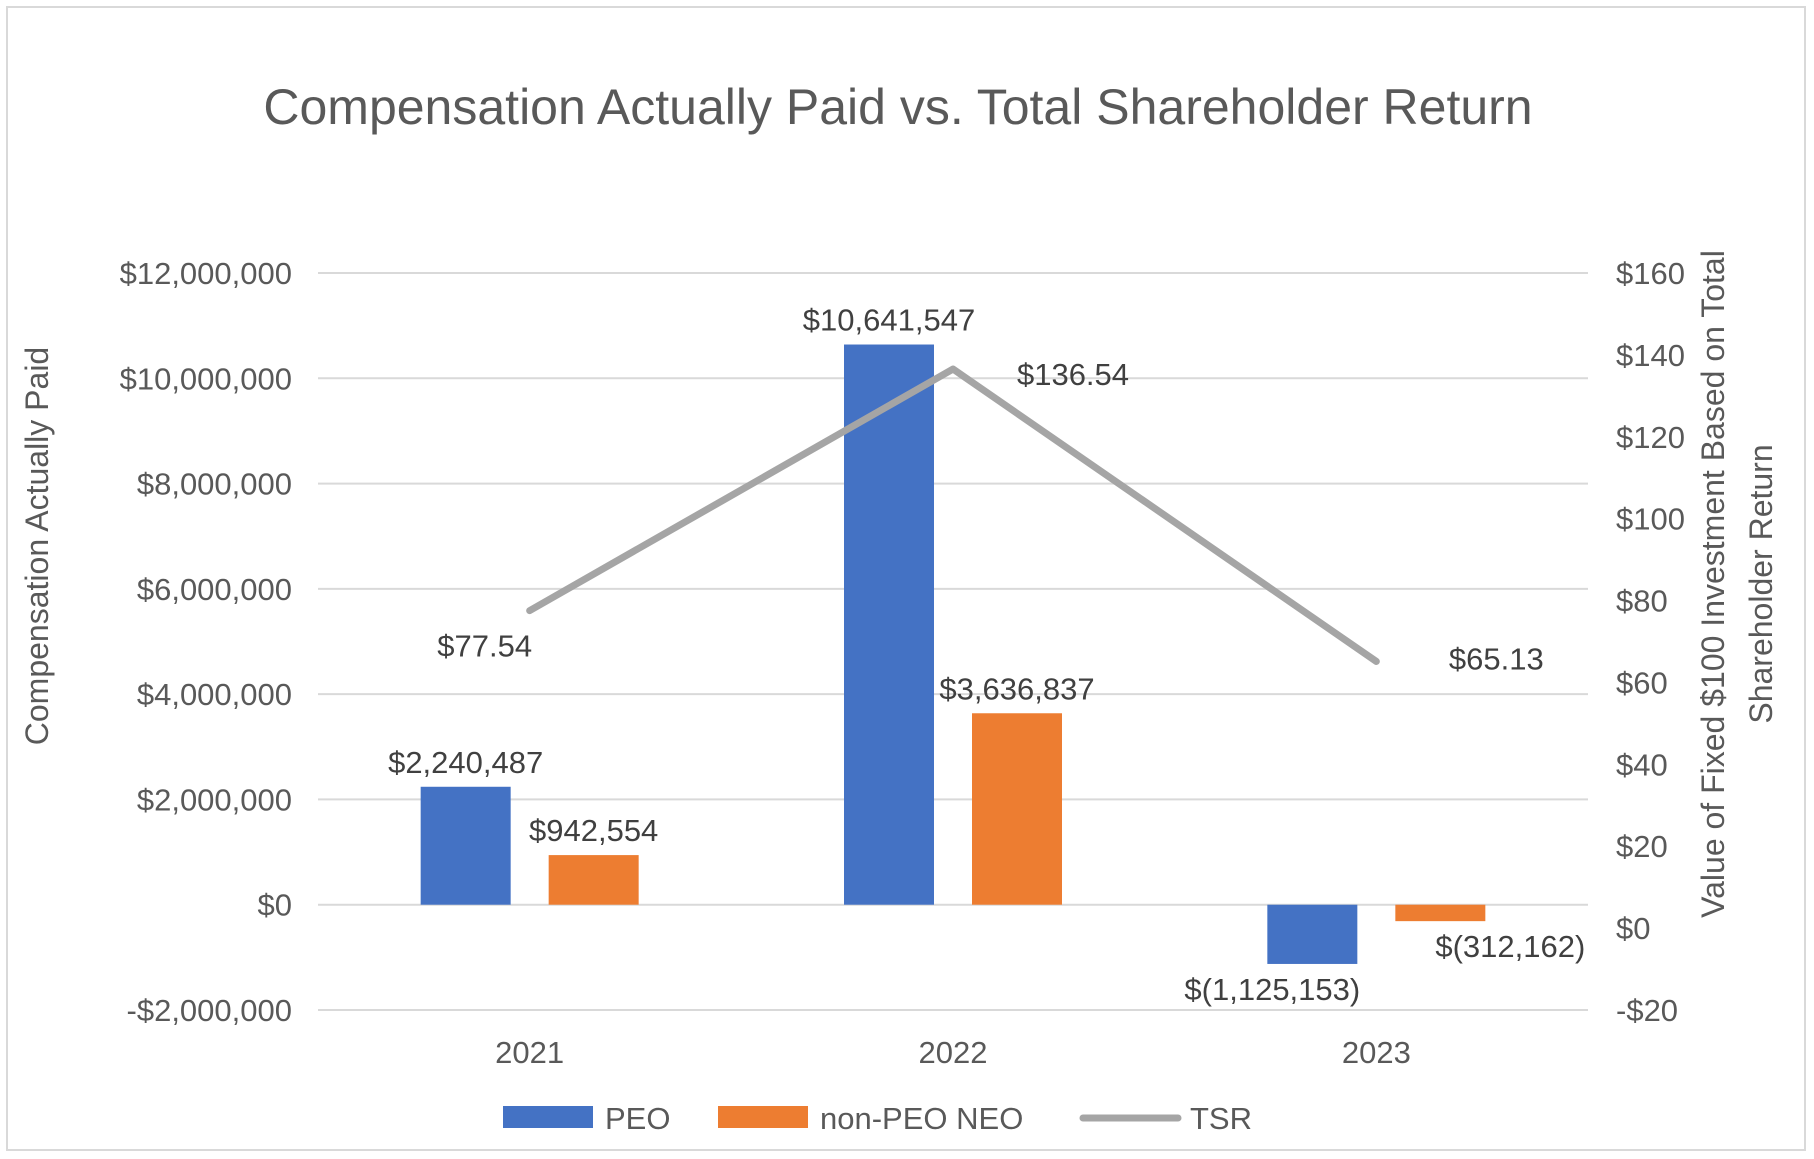 The image size is (1814, 1159). What do you see at coordinates (548, 1117) in the screenshot?
I see `legend-swatch-peo` at bounding box center [548, 1117].